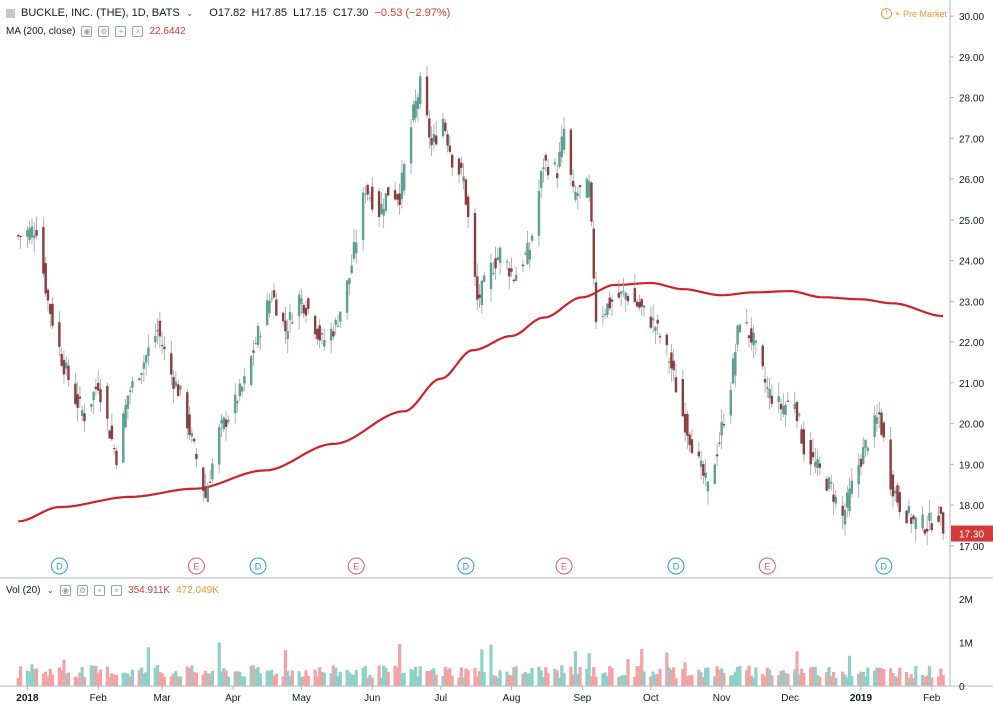 The width and height of the screenshot is (993, 710). I want to click on flag-icon, so click(10, 13).